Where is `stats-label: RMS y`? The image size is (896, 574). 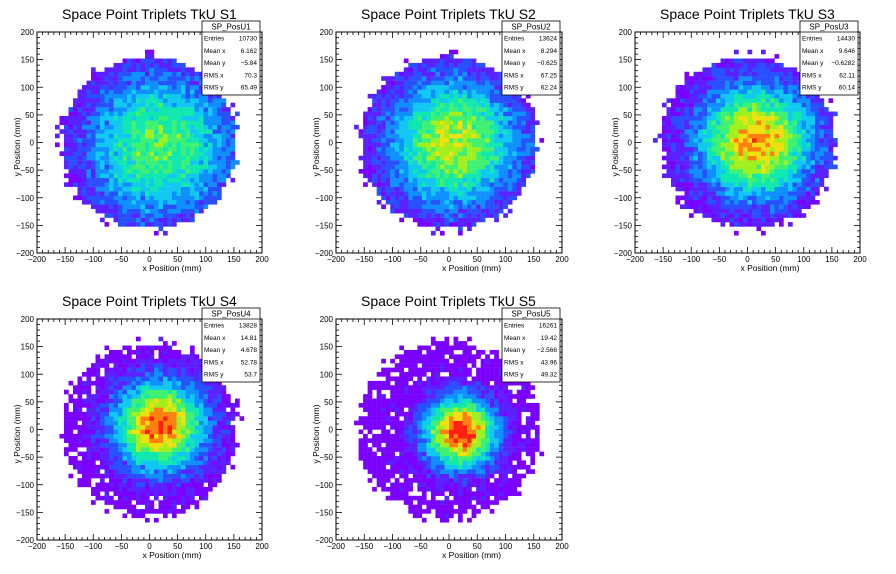 stats-label: RMS y is located at coordinates (514, 88).